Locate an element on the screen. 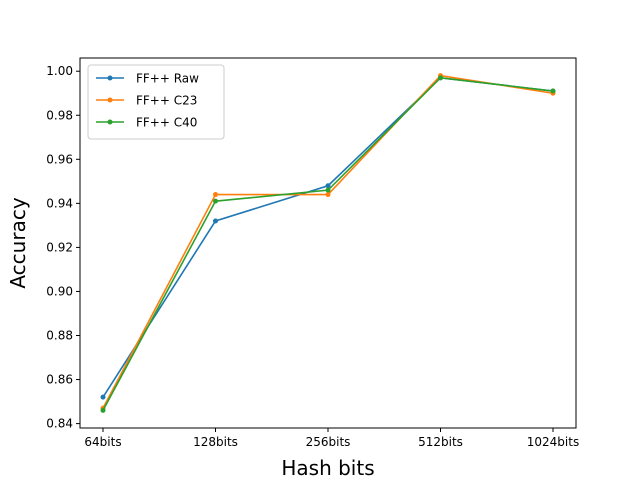  y-axis-label: Accuracy is located at coordinates (18, 242).